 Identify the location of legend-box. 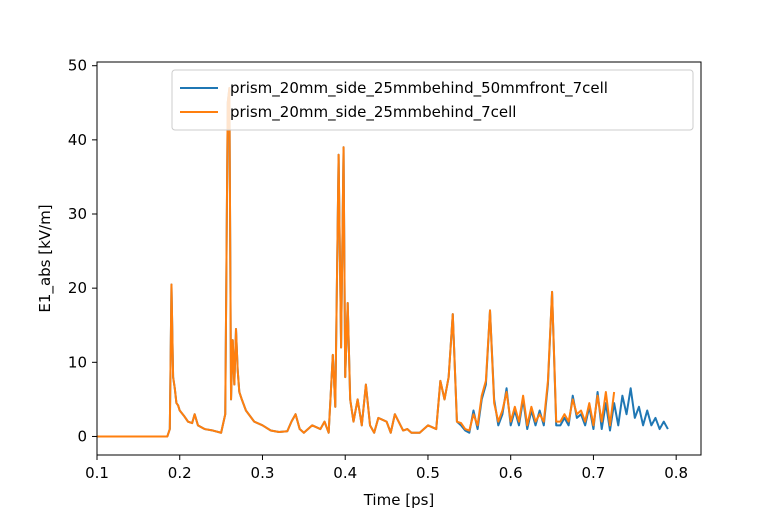
(432, 100).